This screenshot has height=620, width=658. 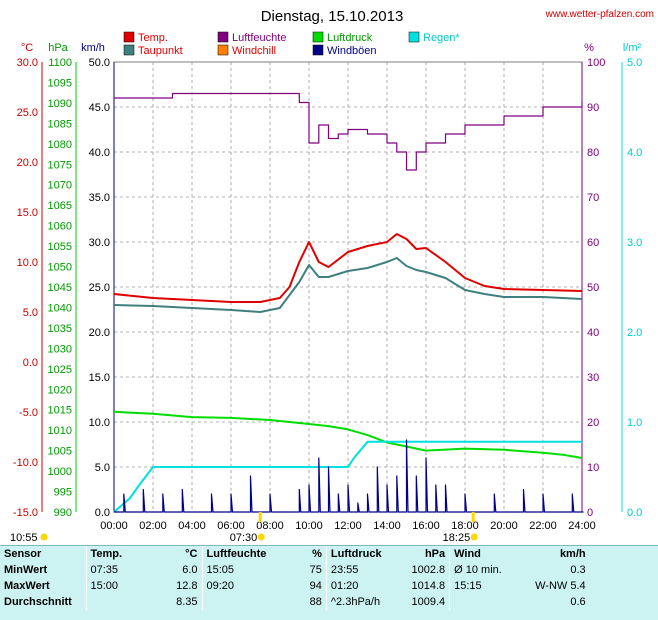 What do you see at coordinates (38, 602) in the screenshot?
I see `stats-row-label: Durchschnitt` at bounding box center [38, 602].